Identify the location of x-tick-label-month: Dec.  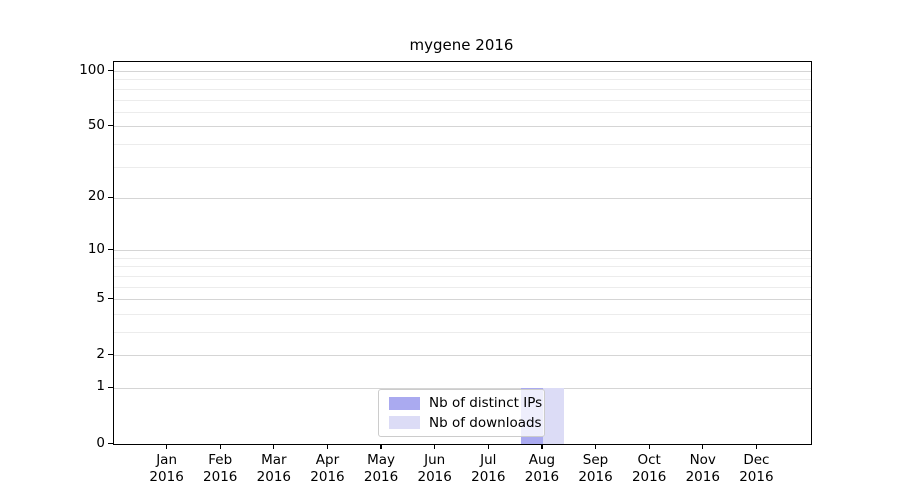
(756, 460).